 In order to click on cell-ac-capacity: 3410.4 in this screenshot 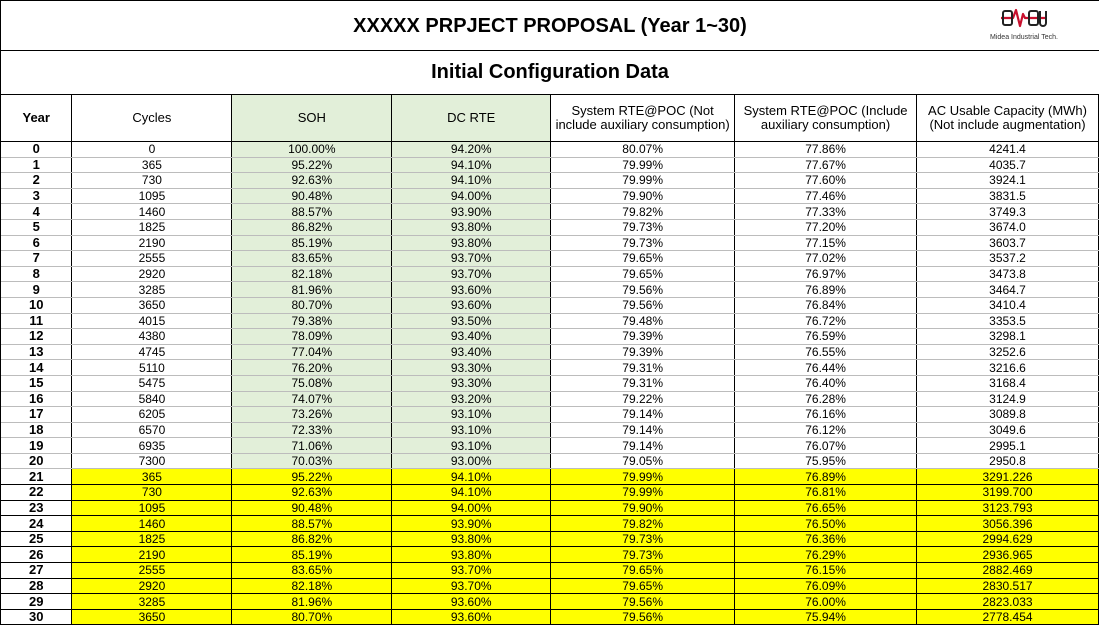, I will do `click(1007, 305)`.